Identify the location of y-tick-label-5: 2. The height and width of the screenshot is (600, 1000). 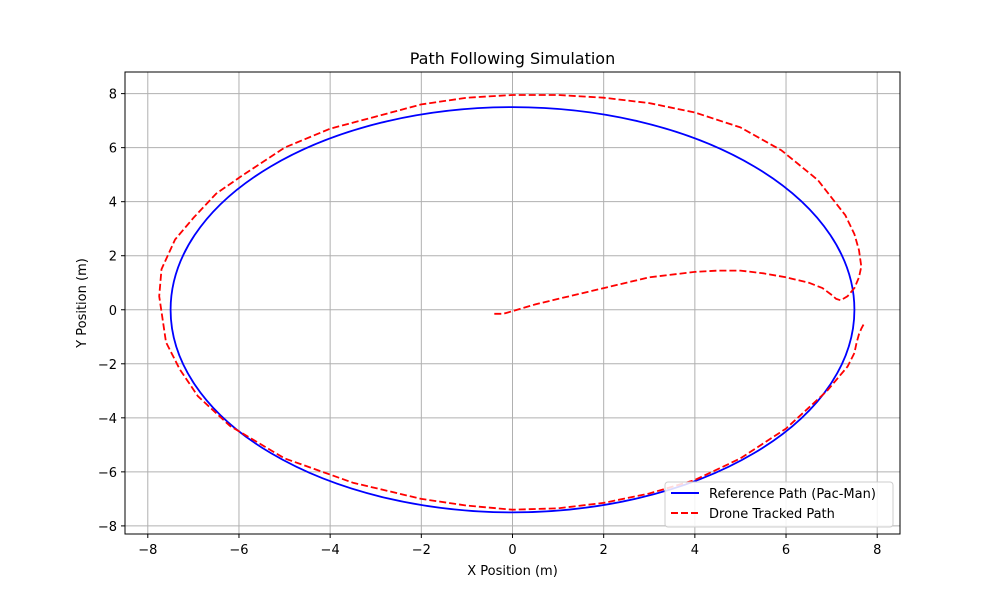
(113, 257).